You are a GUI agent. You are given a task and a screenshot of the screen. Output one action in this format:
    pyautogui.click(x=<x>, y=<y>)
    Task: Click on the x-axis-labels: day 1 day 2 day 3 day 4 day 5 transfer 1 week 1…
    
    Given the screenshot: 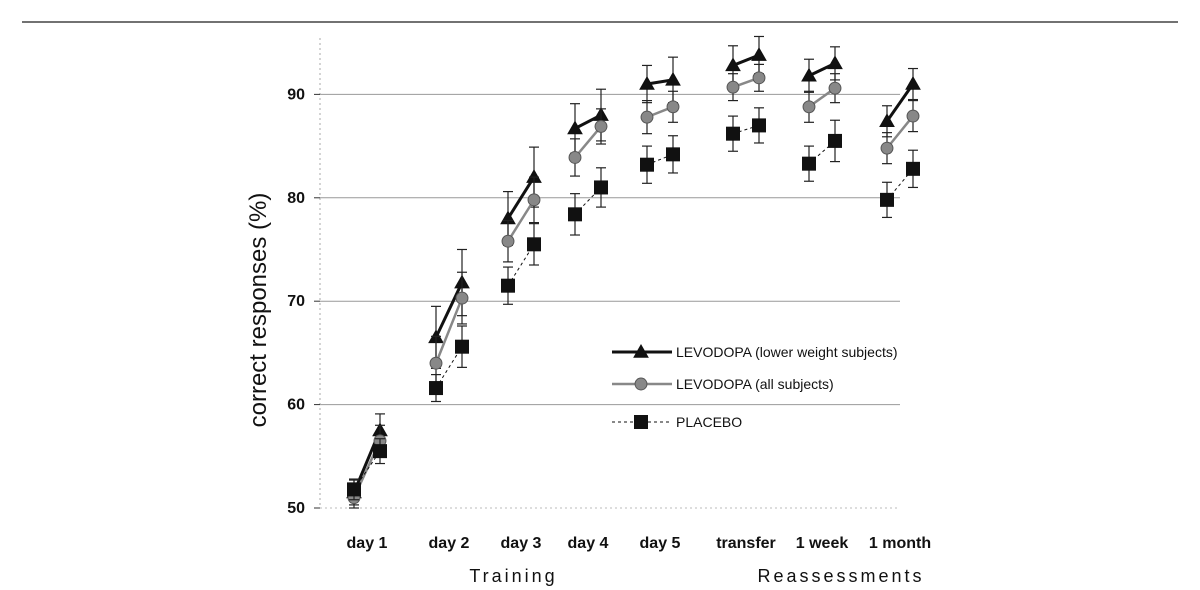 What is the action you would take?
    pyautogui.click(x=639, y=543)
    